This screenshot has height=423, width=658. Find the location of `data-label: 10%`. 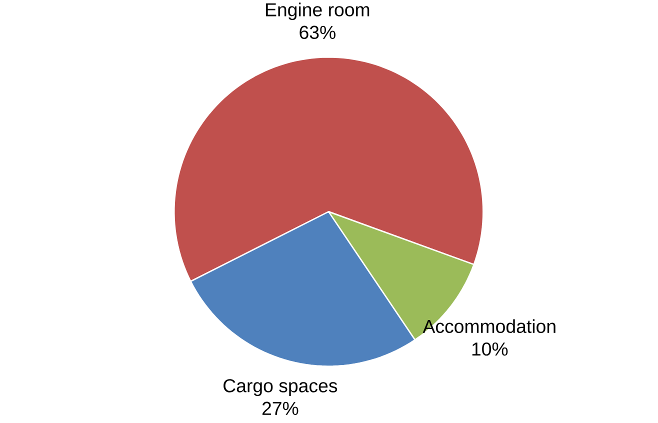

data-label: 10% is located at coordinates (490, 349).